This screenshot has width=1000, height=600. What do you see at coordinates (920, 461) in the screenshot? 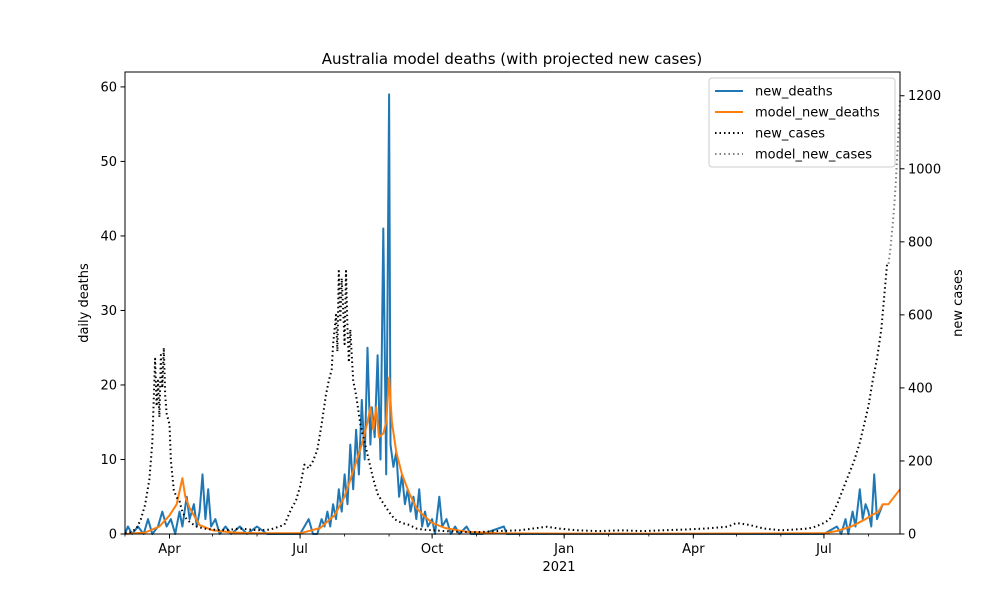
I see `y-right-tick-label: 200` at bounding box center [920, 461].